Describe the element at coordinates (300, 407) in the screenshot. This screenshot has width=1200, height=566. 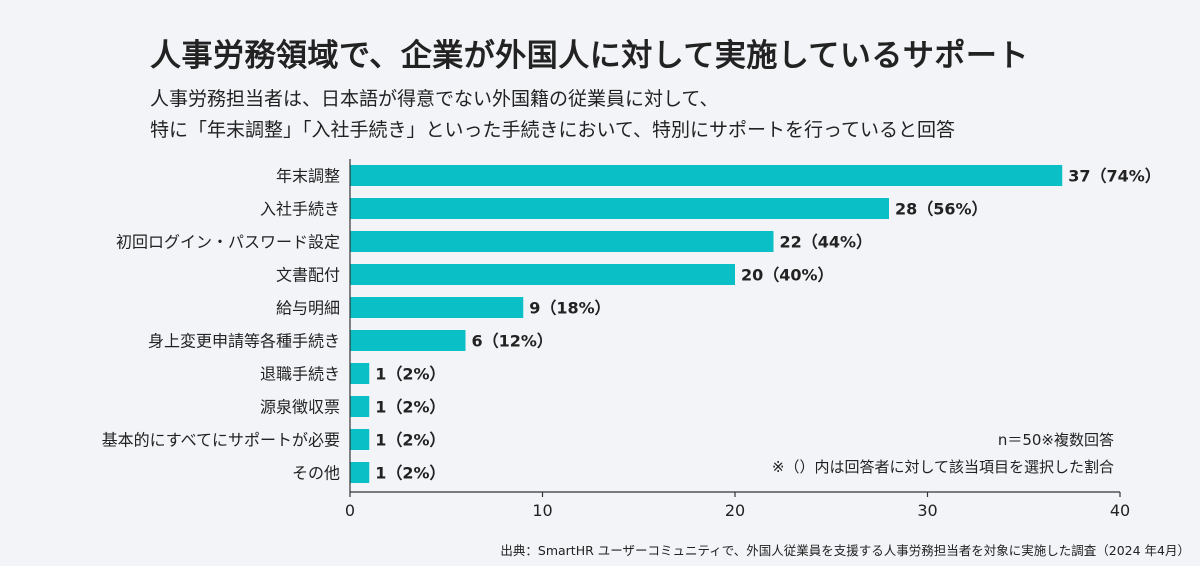
I see `category-label-7: 源泉徴収票` at that location.